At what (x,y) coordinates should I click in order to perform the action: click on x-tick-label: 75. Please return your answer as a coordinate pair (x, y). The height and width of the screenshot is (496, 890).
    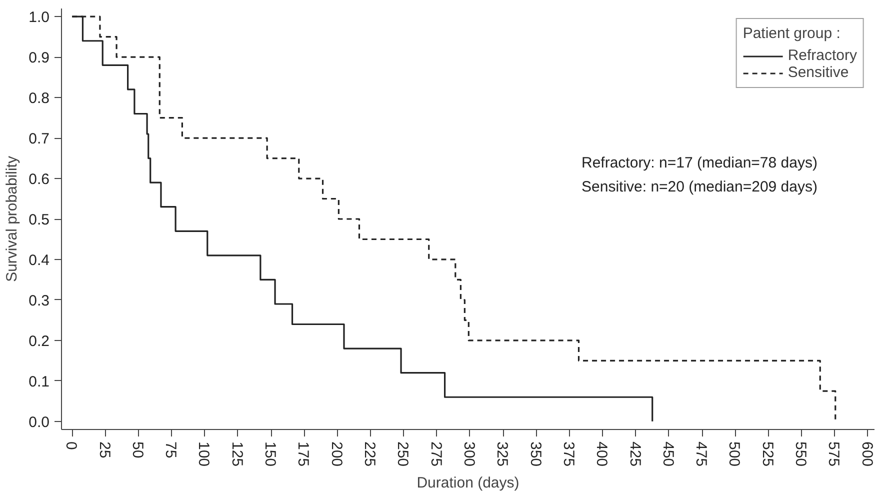
    Looking at the image, I should click on (171, 450).